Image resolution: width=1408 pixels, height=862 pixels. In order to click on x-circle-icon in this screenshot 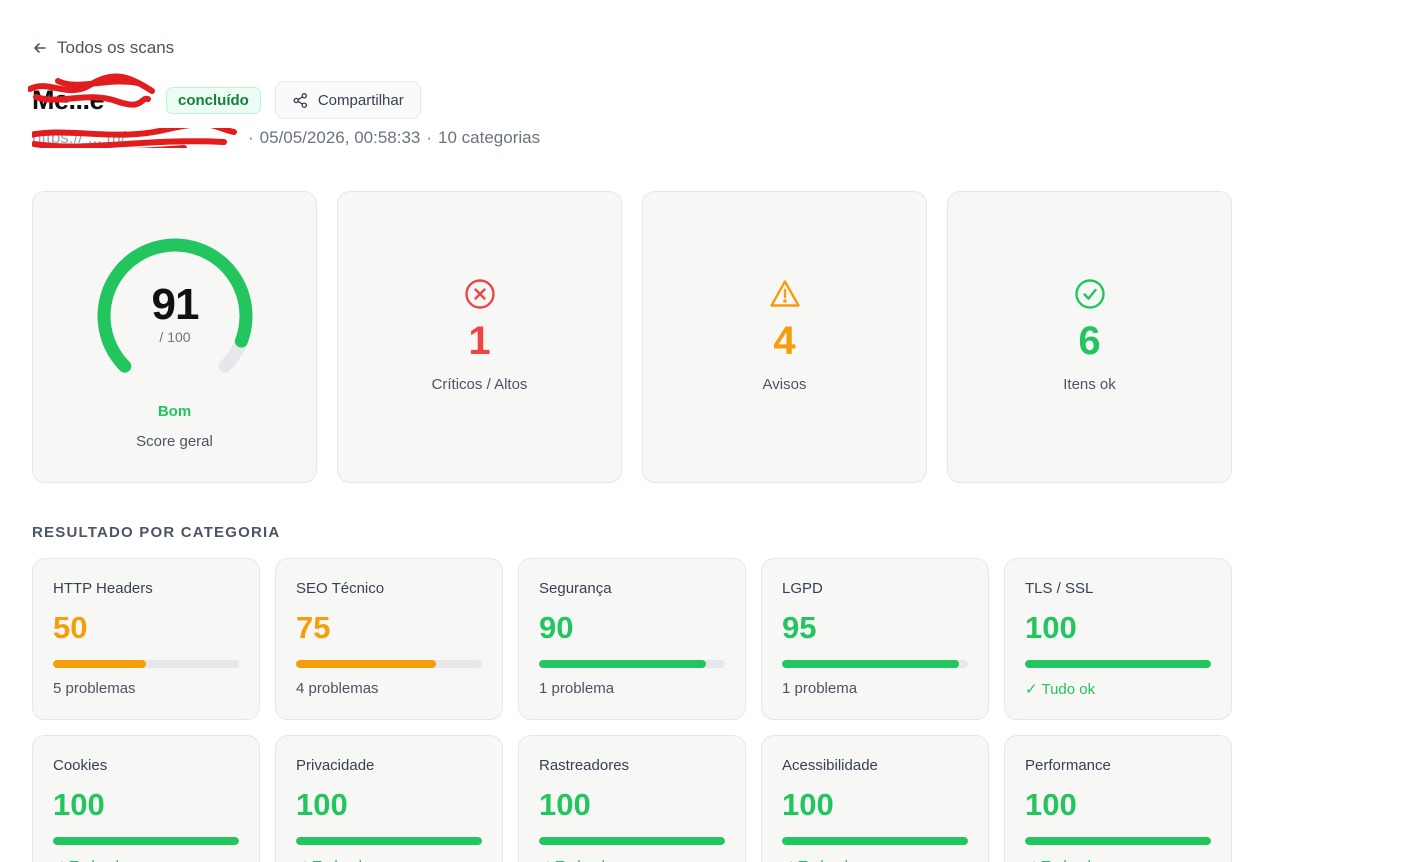, I will do `click(480, 294)`.